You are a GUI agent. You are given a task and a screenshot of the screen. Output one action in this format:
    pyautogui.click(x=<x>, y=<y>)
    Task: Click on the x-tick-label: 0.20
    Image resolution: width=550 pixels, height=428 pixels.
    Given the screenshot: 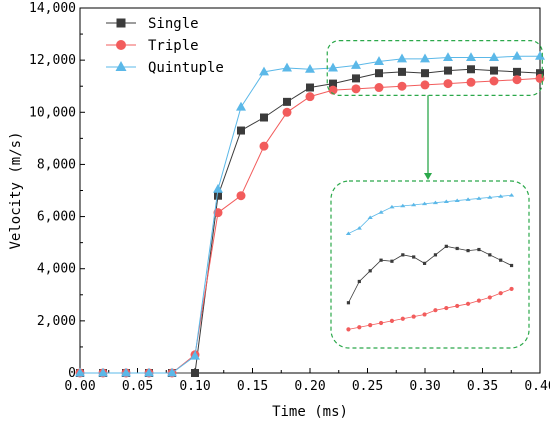 What is the action you would take?
    pyautogui.click(x=309, y=386)
    